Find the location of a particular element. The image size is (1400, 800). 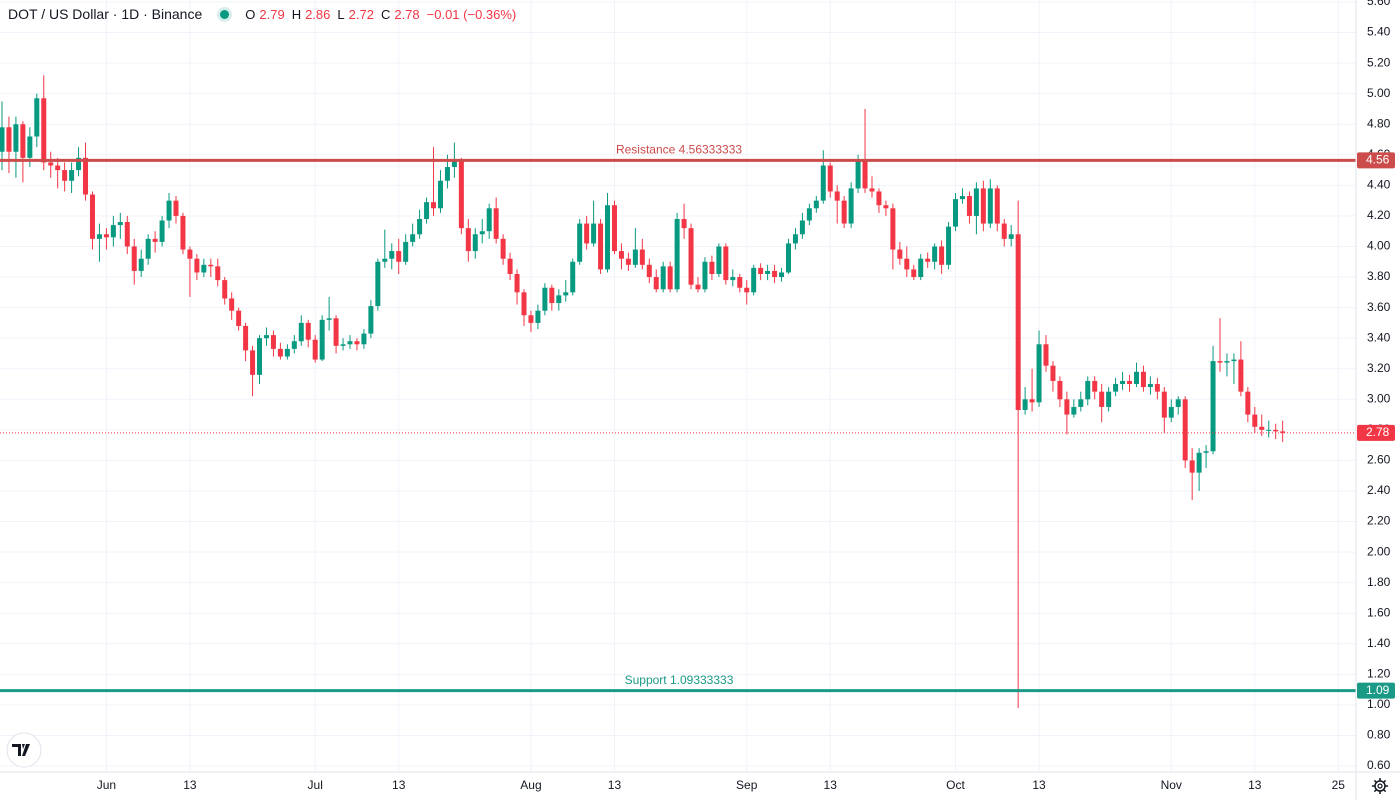

gear-ring is located at coordinates (1380, 786).